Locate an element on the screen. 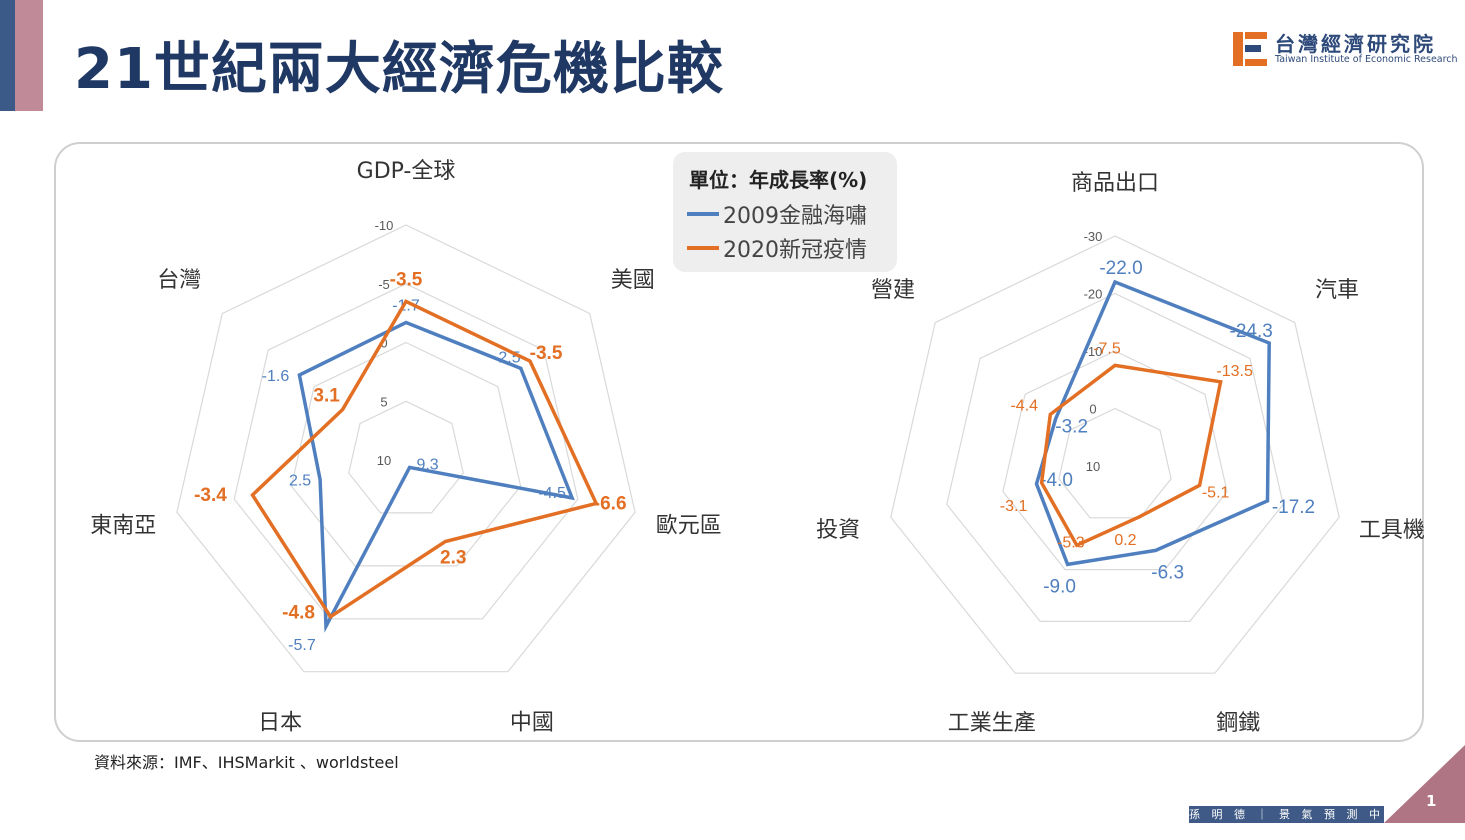 The height and width of the screenshot is (840, 1465). radar-tick-label: -5 is located at coordinates (384, 284).